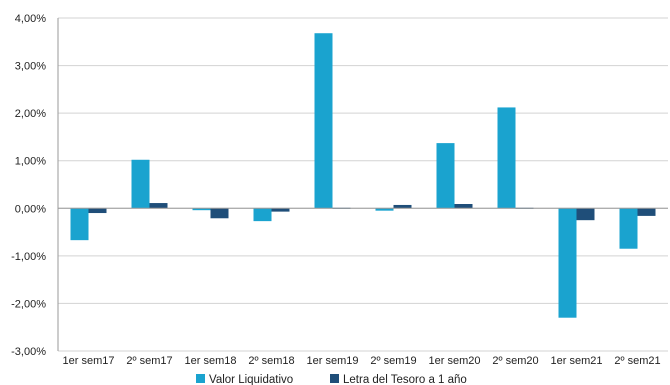 This screenshot has width=670, height=385. What do you see at coordinates (30, 162) in the screenshot?
I see `y-tick-label: 1,00%` at bounding box center [30, 162].